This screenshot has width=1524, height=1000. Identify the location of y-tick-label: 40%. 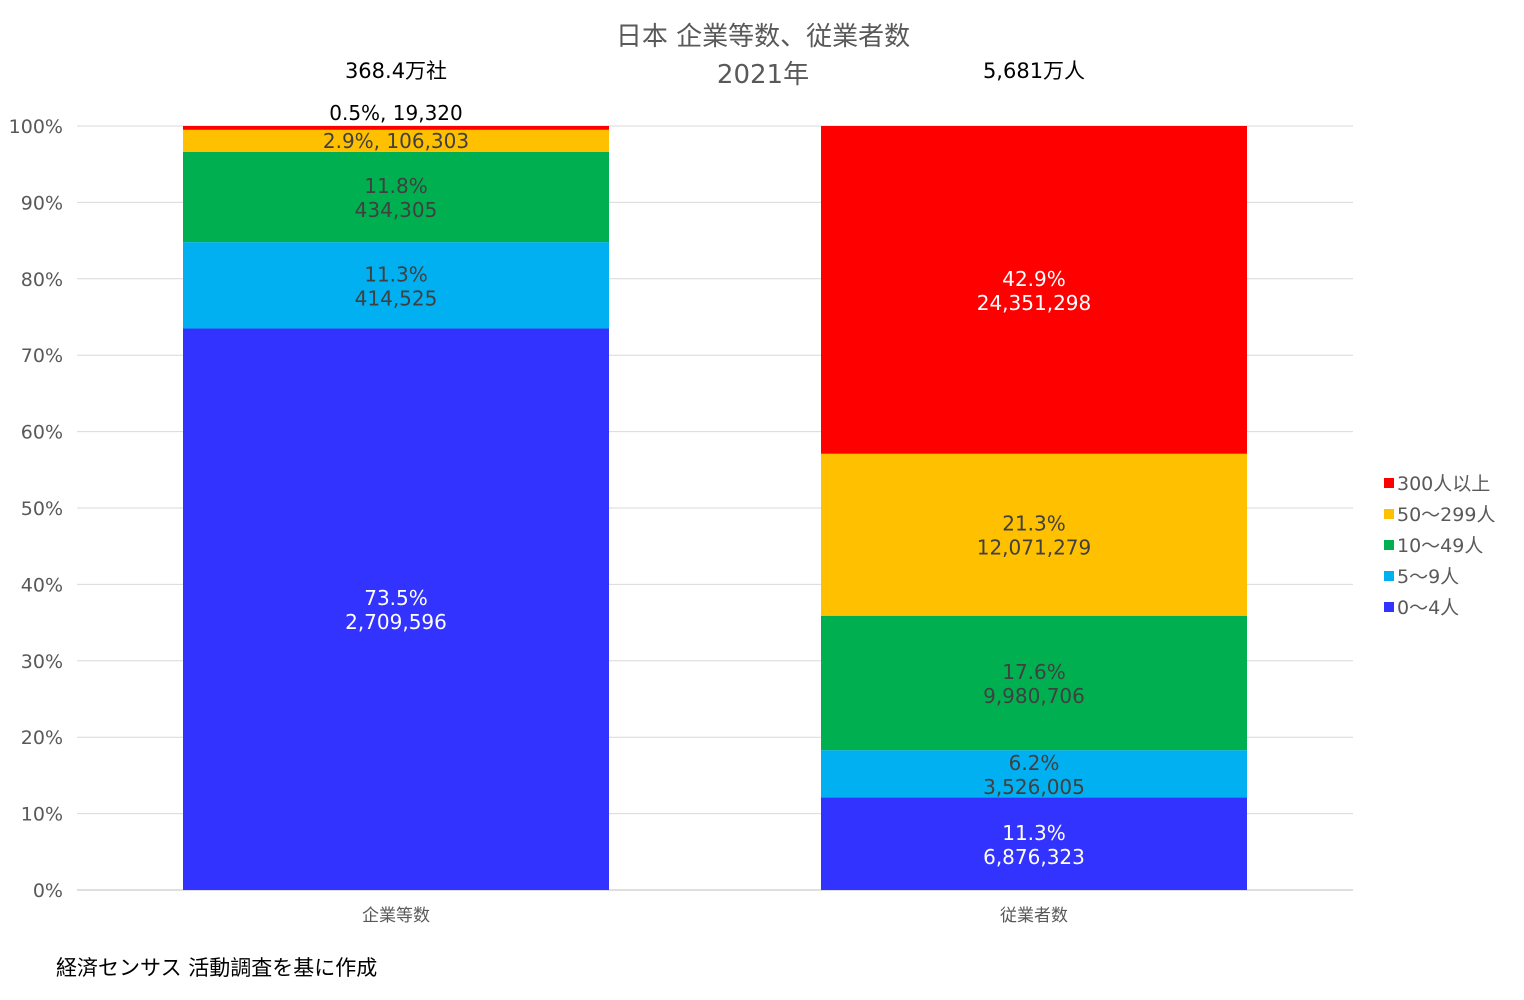
(42, 585).